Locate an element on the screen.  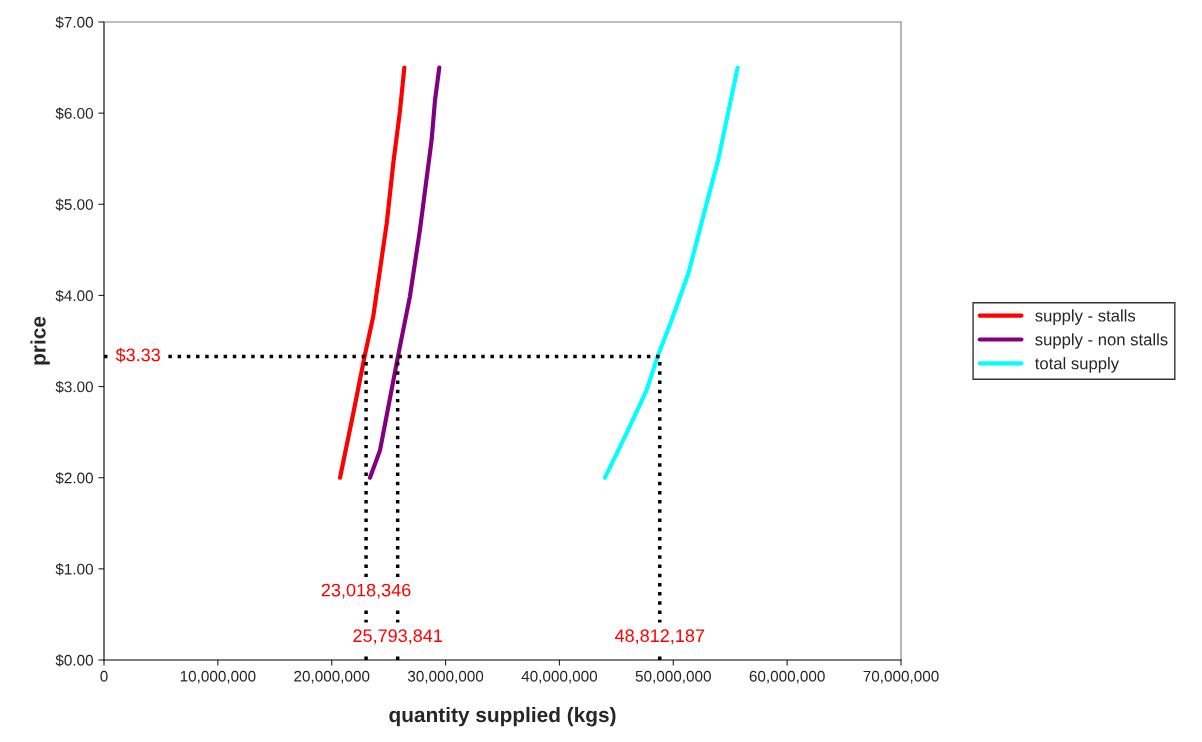
y-tick-label: $2.00 is located at coordinates (74, 478).